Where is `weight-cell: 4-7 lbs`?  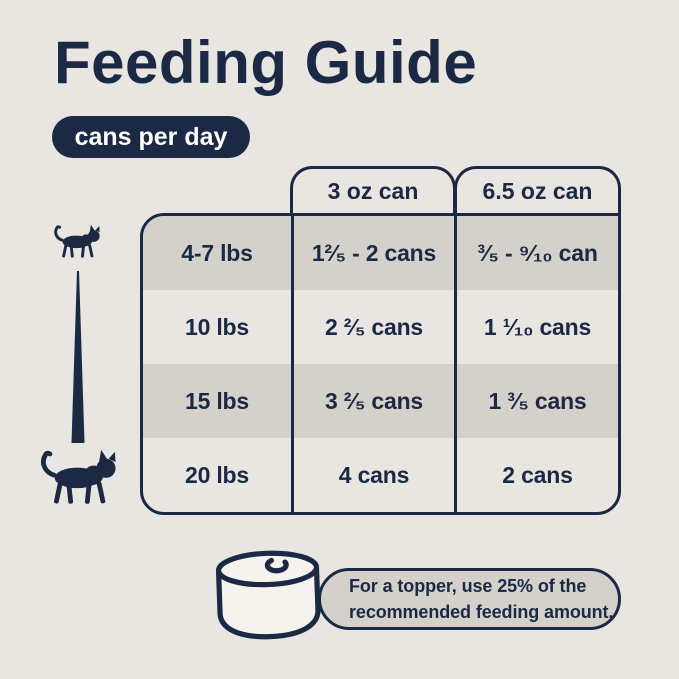
weight-cell: 4-7 lbs is located at coordinates (217, 253).